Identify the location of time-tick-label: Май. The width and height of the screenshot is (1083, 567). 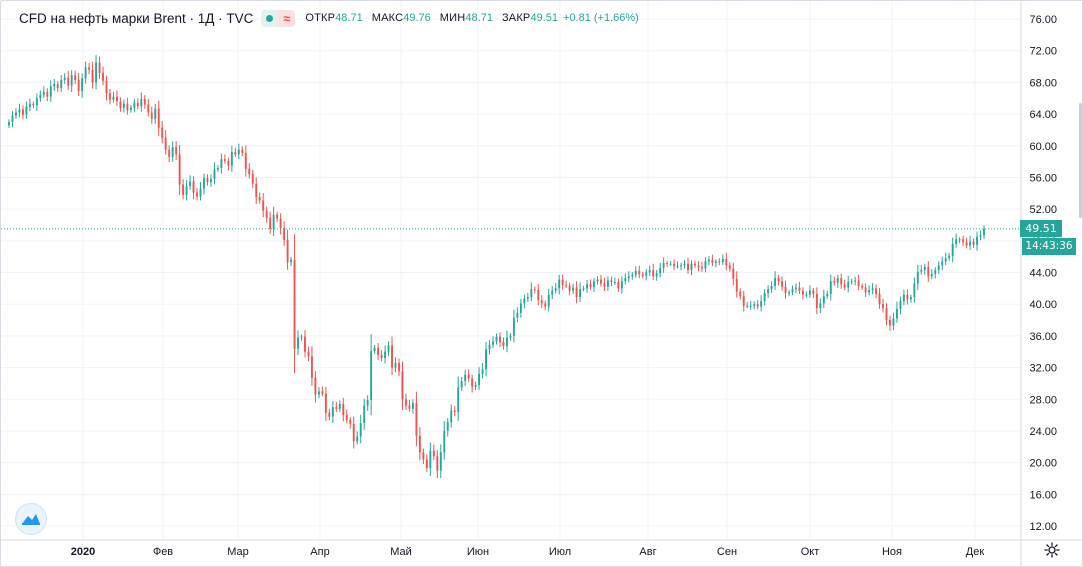
(401, 552).